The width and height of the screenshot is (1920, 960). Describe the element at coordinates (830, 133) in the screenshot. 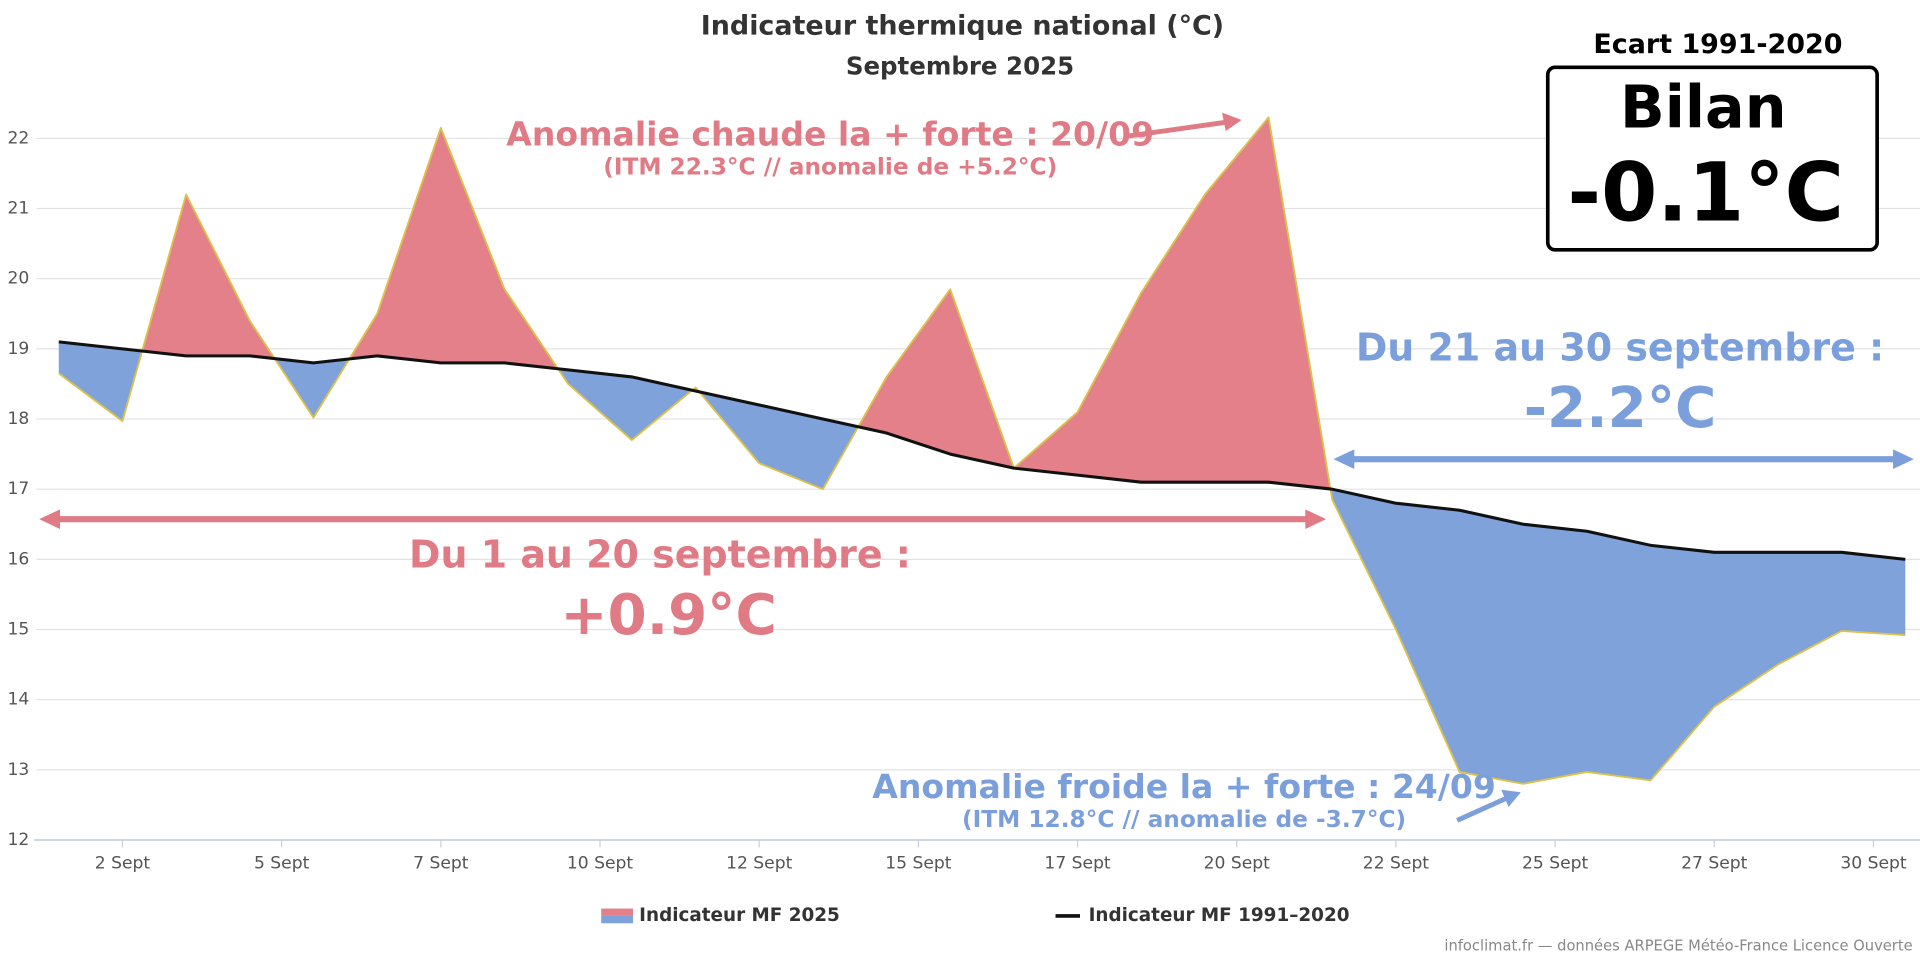

I see `annotation: Anomalie chaude la + forte : 20/09` at that location.